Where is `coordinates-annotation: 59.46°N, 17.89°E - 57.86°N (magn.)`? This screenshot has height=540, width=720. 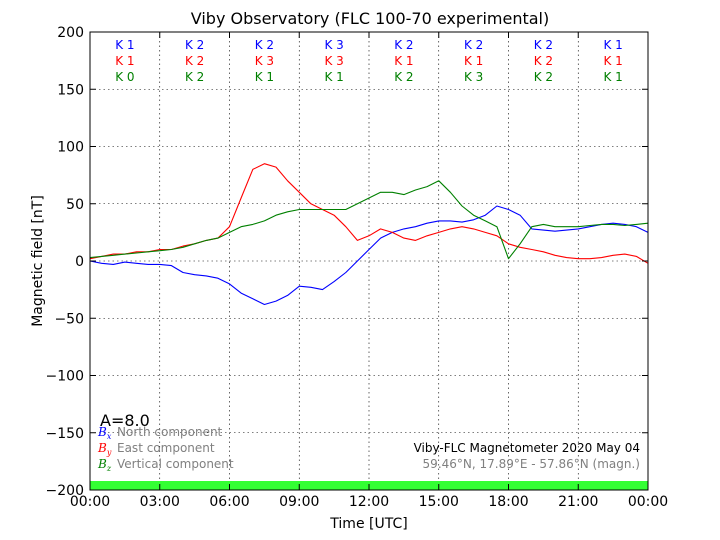
coordinates-annotation: 59.46°N, 17.89°E - 57.86°N (magn.) is located at coordinates (531, 464).